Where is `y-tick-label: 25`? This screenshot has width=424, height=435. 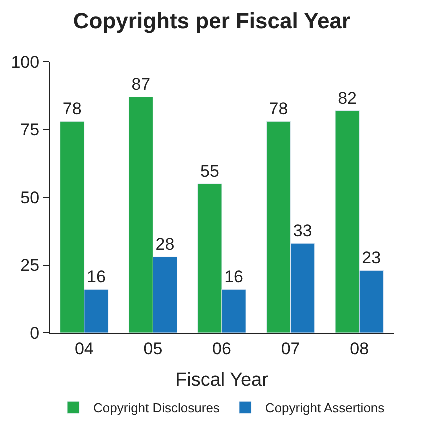 y-tick-label: 25 is located at coordinates (30, 266).